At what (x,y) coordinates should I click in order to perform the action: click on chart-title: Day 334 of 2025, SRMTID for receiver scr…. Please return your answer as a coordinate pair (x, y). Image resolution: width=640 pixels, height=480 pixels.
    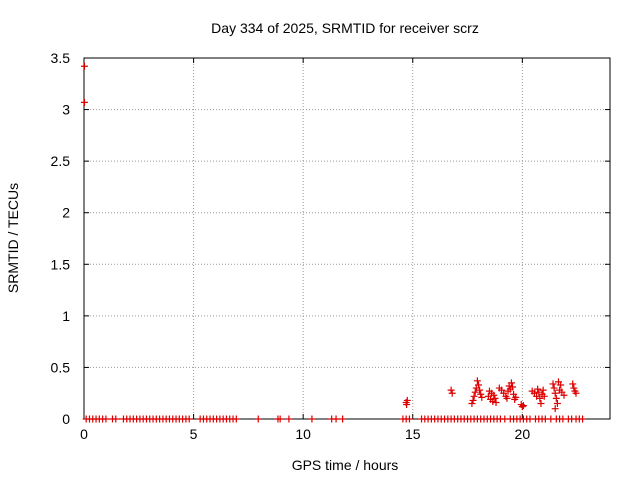
    Looking at the image, I should click on (345, 28).